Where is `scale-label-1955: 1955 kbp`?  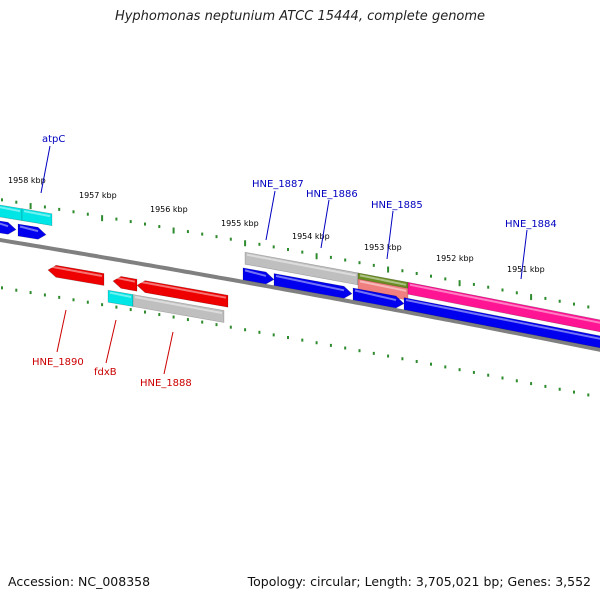 scale-label-1955: 1955 kbp is located at coordinates (240, 223).